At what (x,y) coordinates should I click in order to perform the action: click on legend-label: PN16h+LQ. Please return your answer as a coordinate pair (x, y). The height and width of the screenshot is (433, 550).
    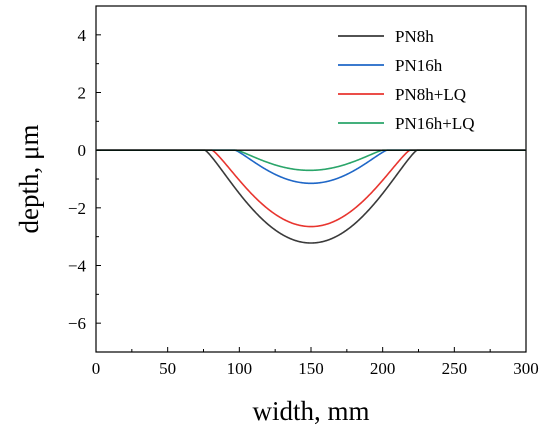
    Looking at the image, I should click on (434, 123).